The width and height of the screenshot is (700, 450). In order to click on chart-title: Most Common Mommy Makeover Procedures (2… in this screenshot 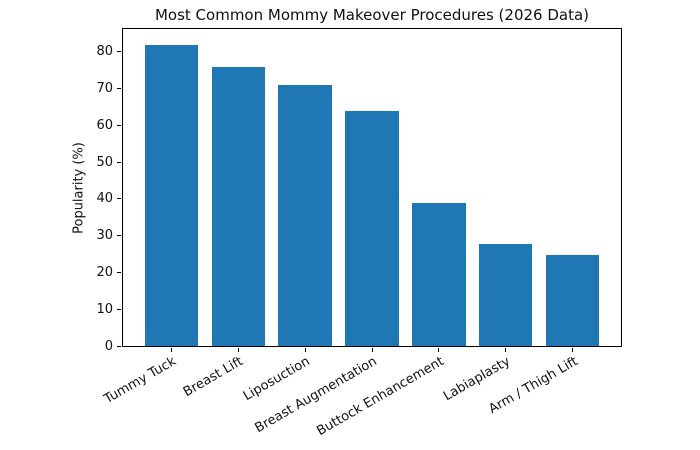, I will do `click(372, 15)`.